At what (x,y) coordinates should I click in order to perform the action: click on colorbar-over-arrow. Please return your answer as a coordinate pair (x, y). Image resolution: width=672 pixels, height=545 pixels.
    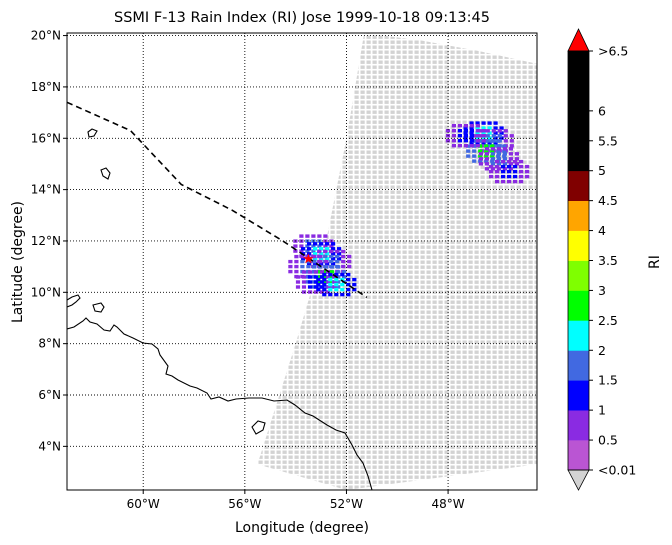
    Looking at the image, I should click on (578, 40).